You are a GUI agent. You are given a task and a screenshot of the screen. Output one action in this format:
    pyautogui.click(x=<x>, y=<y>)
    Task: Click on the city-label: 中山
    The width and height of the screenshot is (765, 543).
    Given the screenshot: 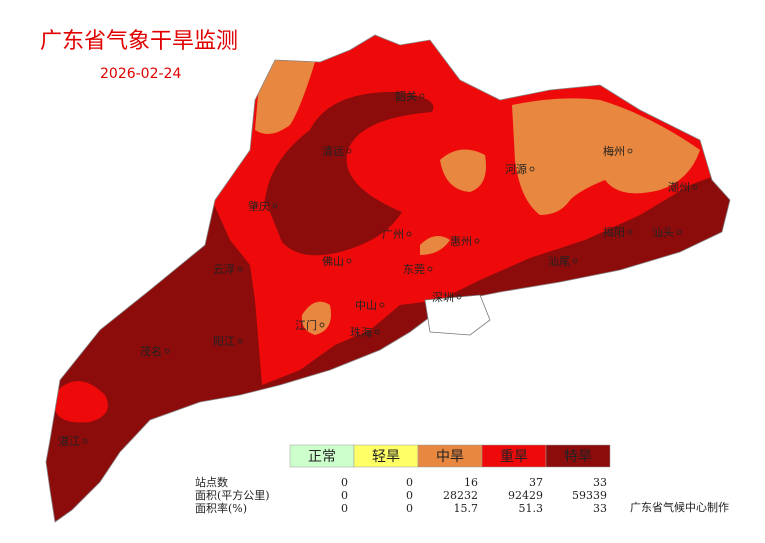 What is the action you would take?
    pyautogui.click(x=366, y=305)
    